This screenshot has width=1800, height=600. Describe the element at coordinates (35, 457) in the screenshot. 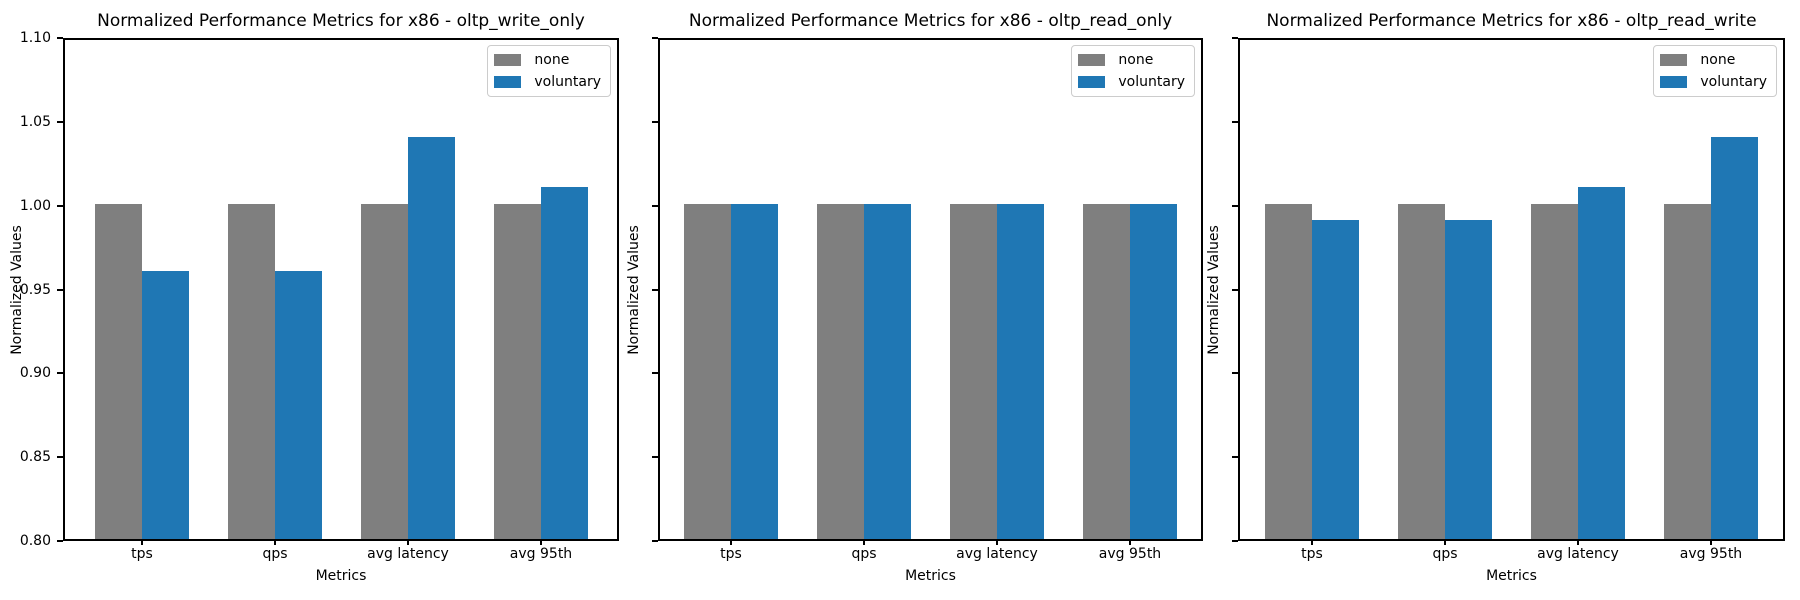

I see `y-tick-label: 0.85` at that location.